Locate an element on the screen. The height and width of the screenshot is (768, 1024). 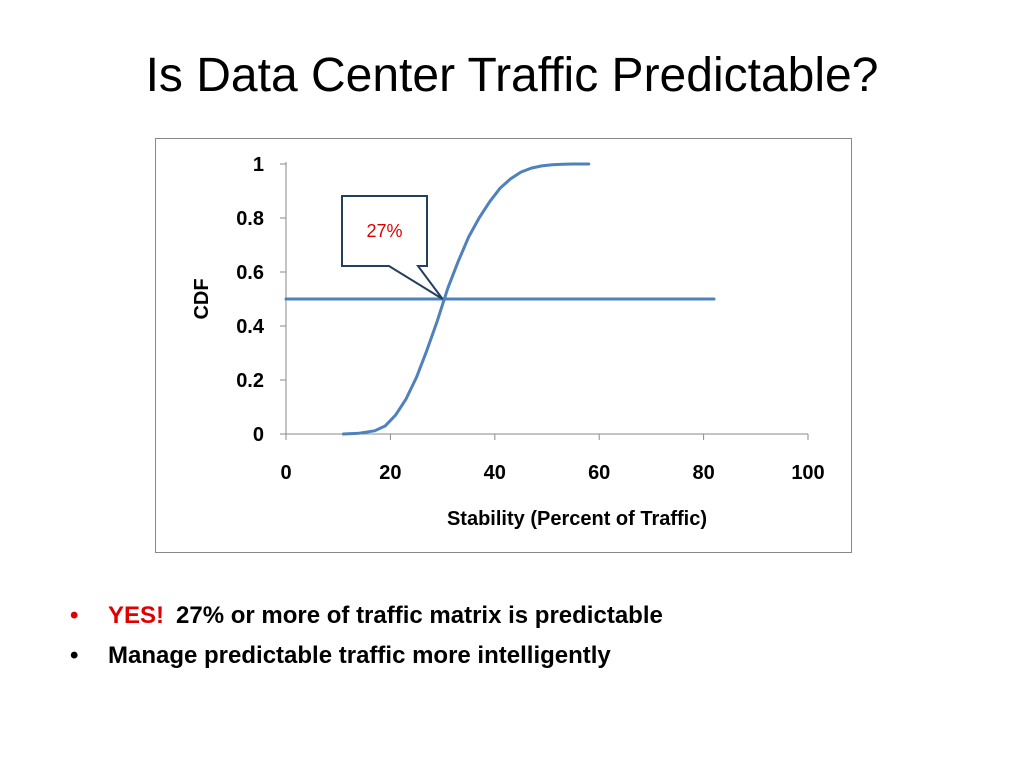
y-tick-label: 0.6 is located at coordinates (250, 273).